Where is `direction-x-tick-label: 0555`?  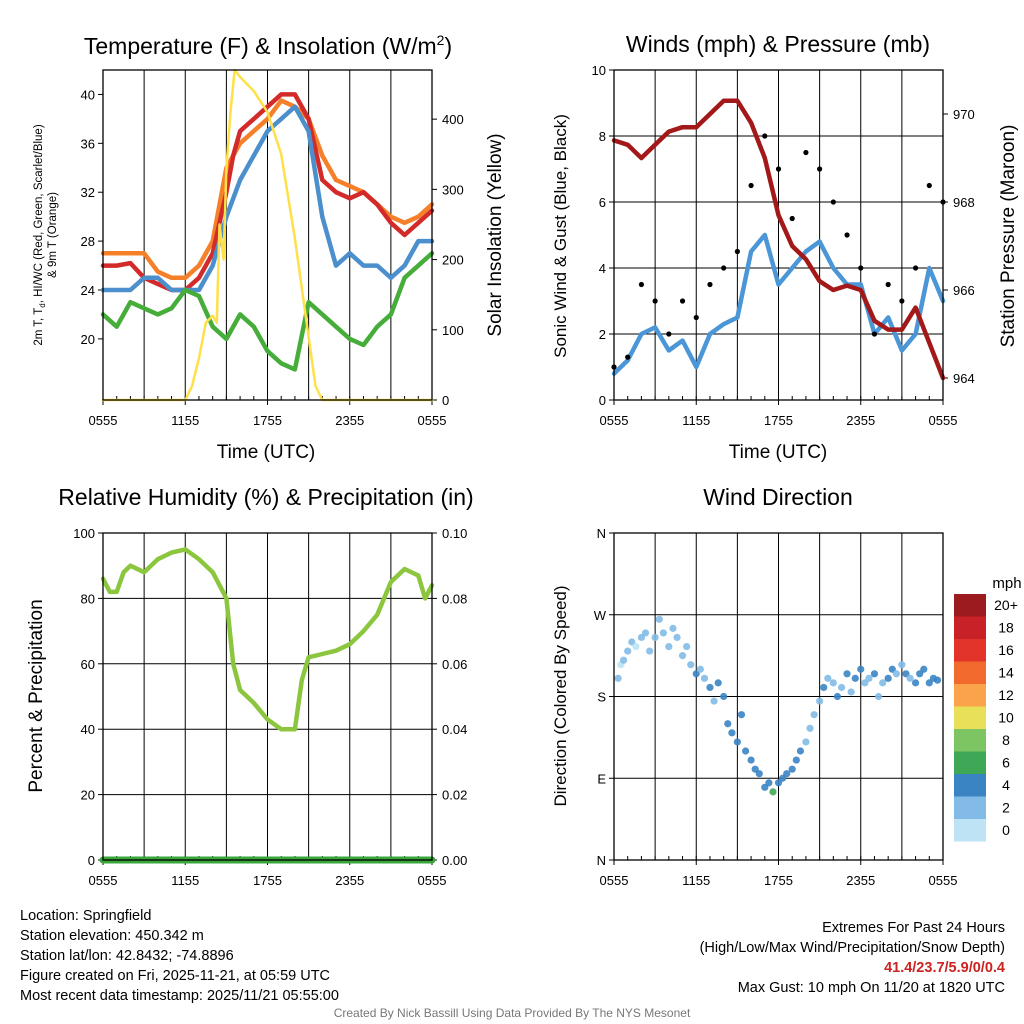
direction-x-tick-label: 0555 is located at coordinates (614, 880).